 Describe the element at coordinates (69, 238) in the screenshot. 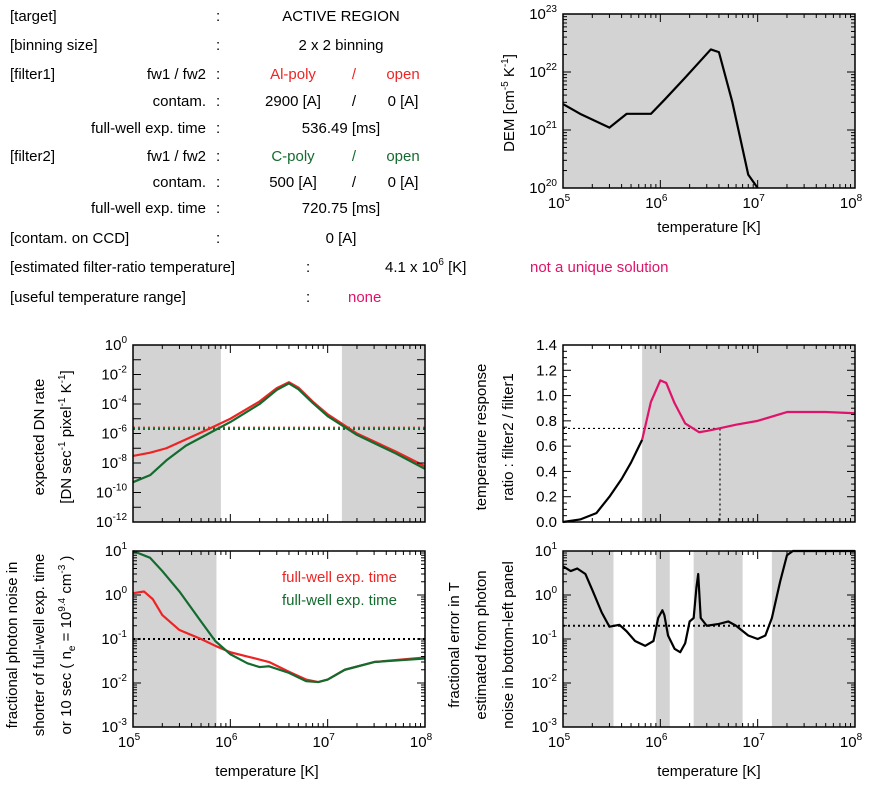

I see `ccd-label: [contam. on CCD]` at that location.